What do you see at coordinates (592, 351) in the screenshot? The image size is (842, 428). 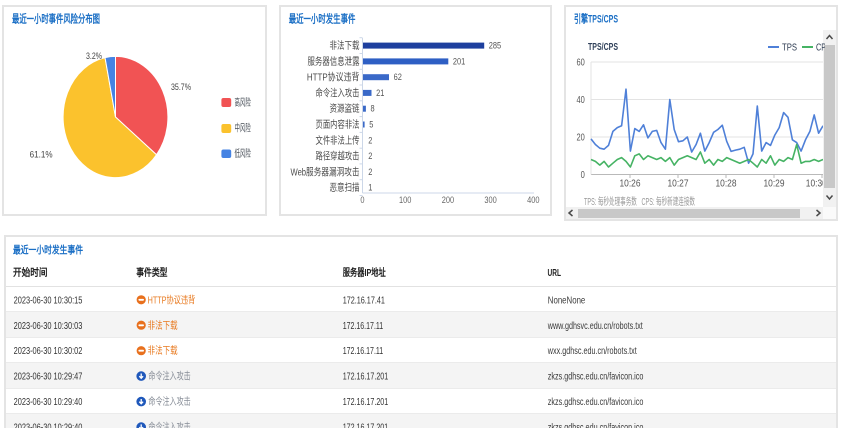 I see `svg-text: wxx.gdhsc.edu.cn/robots.txt` at bounding box center [592, 351].